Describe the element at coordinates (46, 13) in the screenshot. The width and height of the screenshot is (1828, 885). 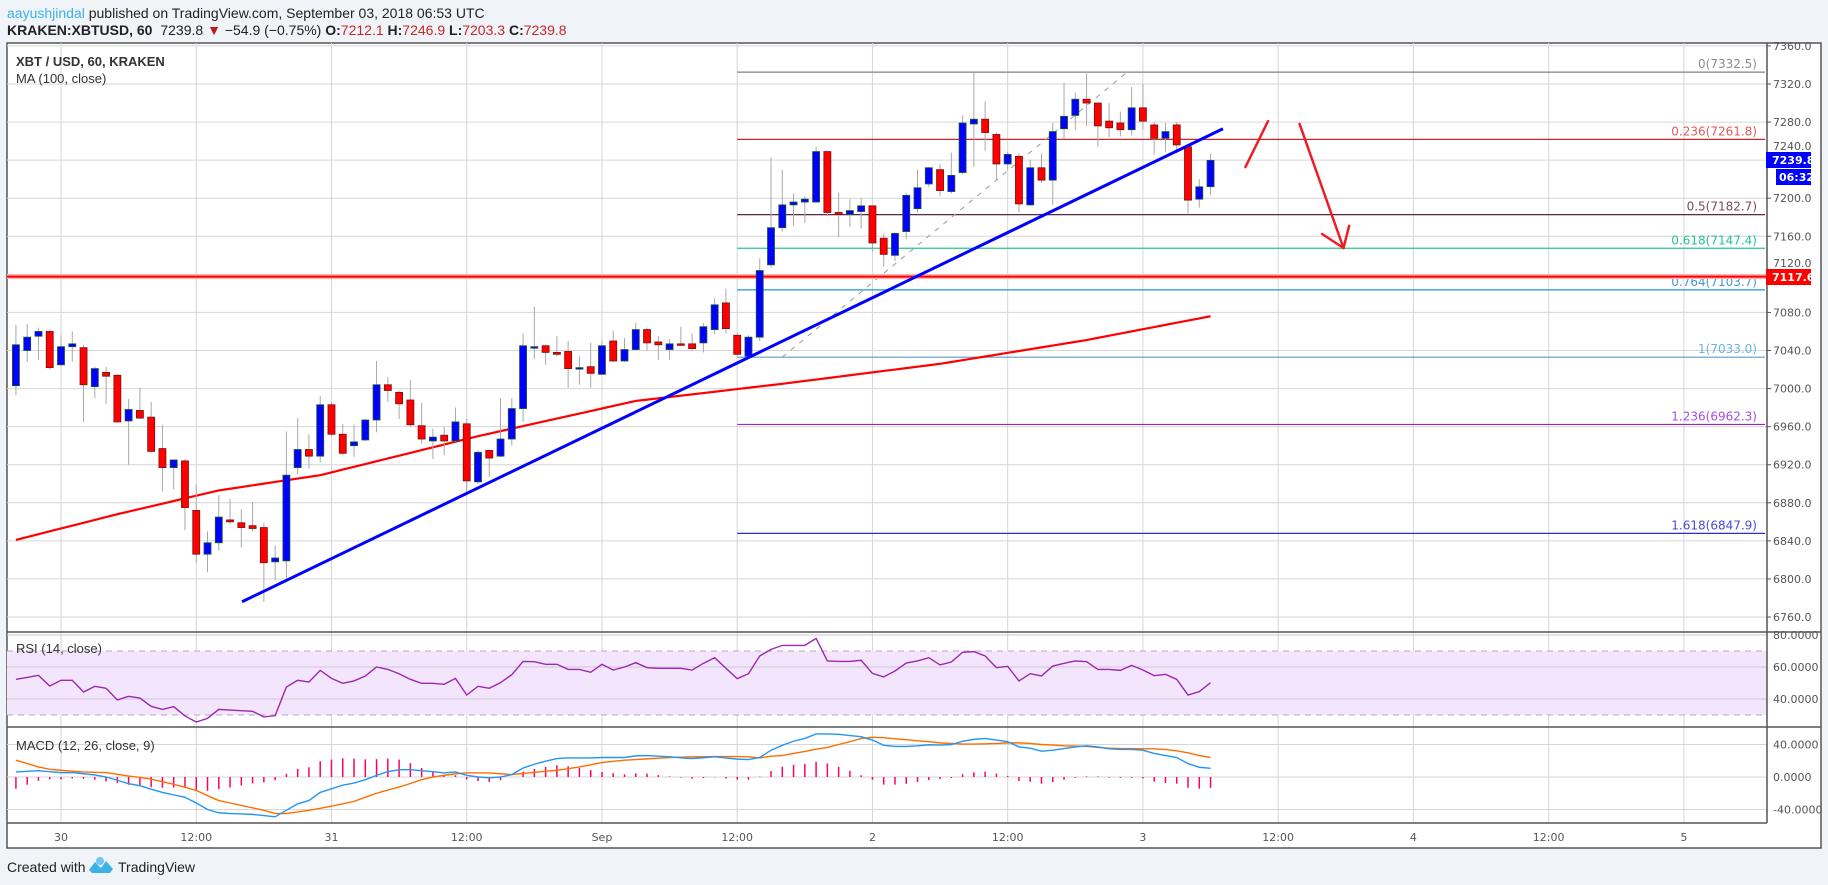
I see `author-link: aayushjindal` at that location.